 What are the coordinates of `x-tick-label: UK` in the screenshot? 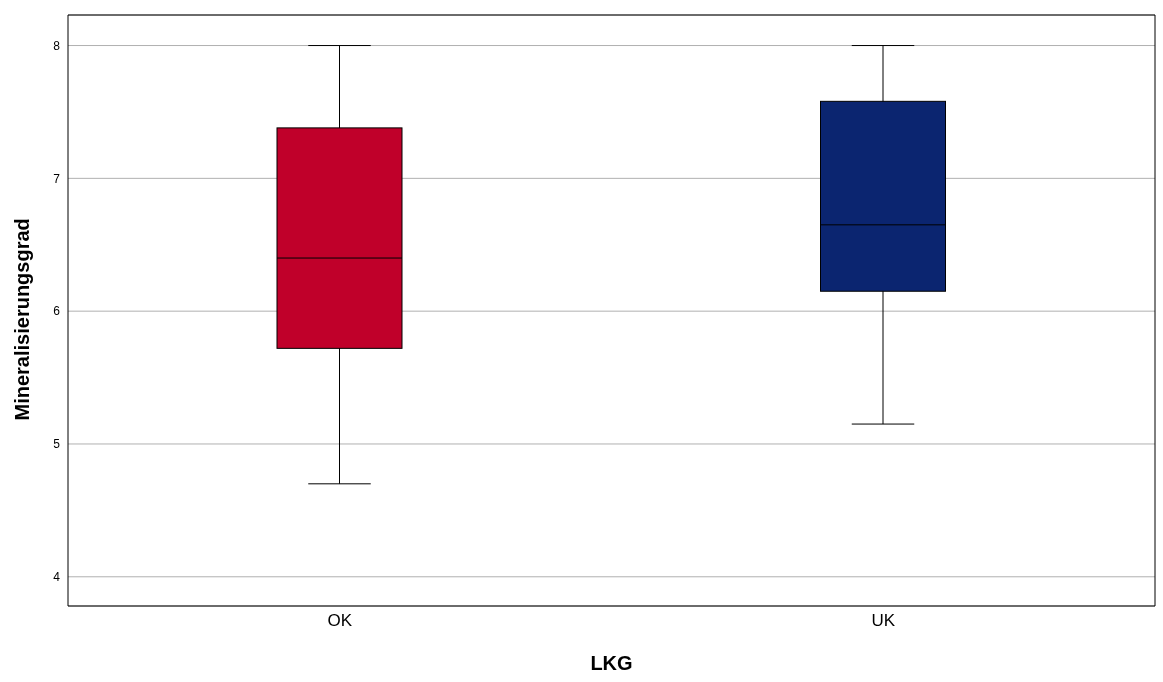 It's located at (883, 621).